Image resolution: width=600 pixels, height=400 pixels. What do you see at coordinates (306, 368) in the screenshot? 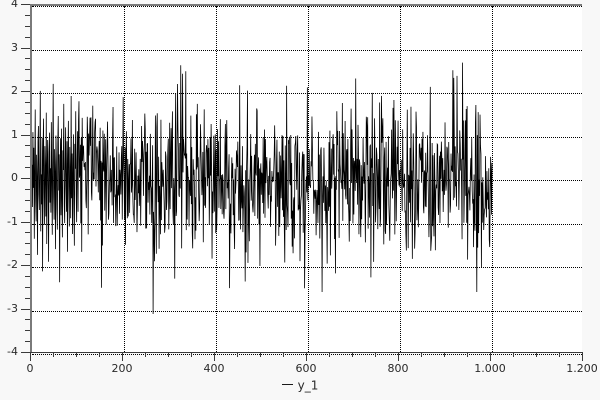
I see `x-tick-label: 600` at bounding box center [306, 368].